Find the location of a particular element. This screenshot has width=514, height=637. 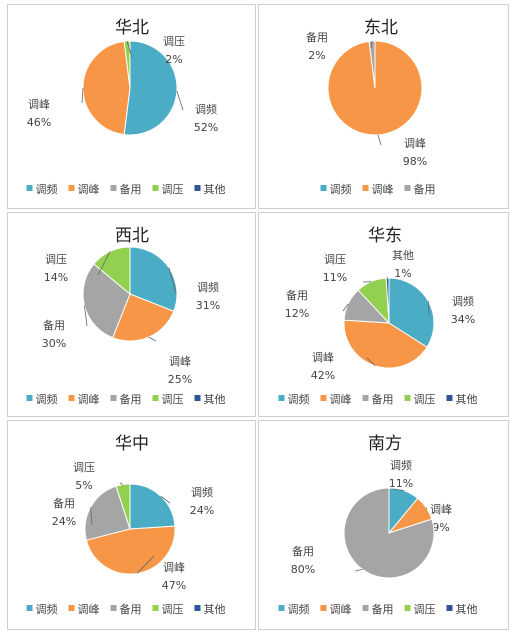

pie-slice-调压 is located at coordinates (127, 64).